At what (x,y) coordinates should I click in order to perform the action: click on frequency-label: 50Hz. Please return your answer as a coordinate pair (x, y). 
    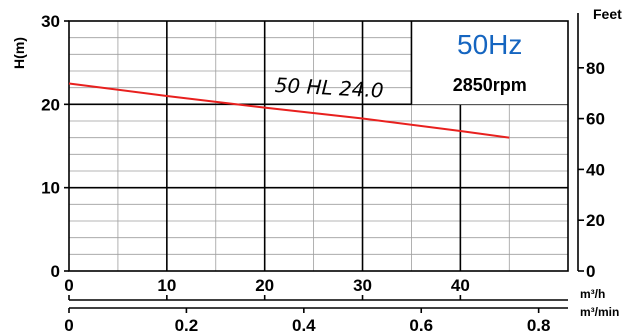
    Looking at the image, I should click on (489, 44).